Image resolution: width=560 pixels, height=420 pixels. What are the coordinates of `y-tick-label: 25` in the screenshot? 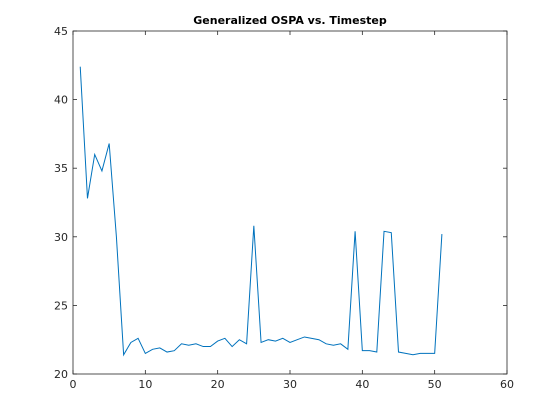 It's located at (61, 305).